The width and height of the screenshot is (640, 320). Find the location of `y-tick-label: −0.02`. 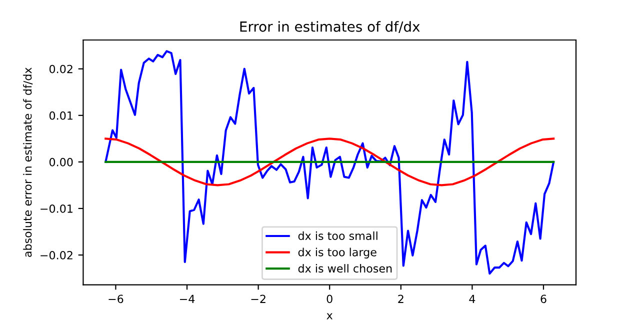

y-tick-label: −0.02 is located at coordinates (56, 255).